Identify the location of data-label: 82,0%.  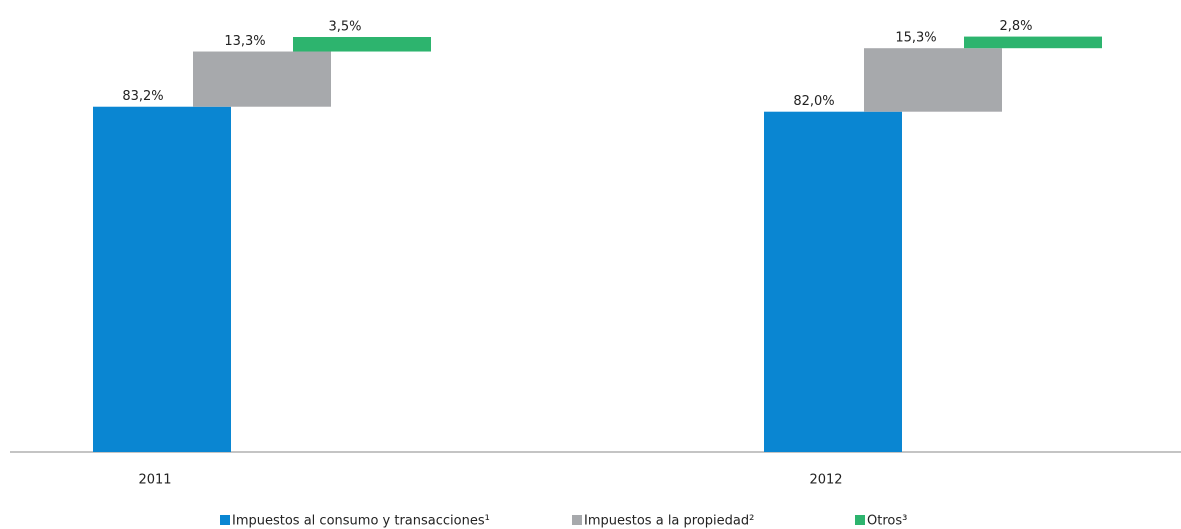
(813, 101).